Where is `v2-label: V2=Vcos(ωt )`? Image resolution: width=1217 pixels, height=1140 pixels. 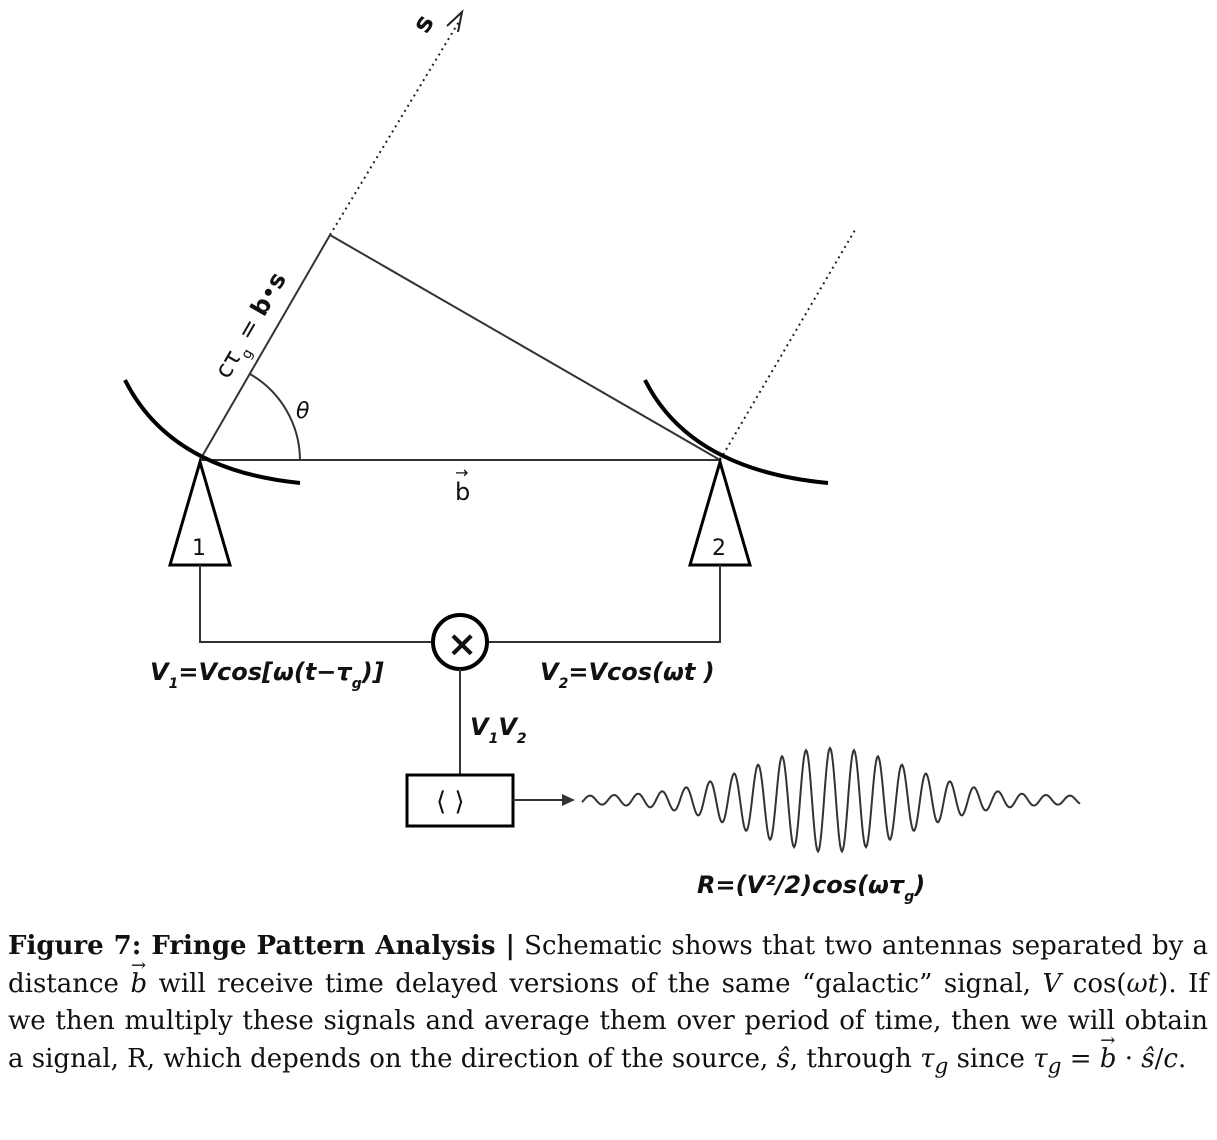 v2-label: V2=Vcos(ωt ) is located at coordinates (627, 675).